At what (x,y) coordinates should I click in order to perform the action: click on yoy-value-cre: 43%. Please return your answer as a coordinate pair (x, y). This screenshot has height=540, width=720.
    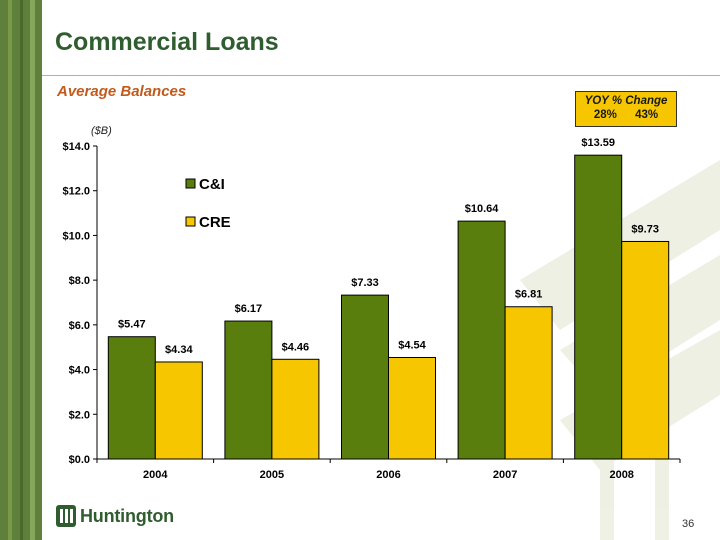
    Looking at the image, I should click on (647, 115).